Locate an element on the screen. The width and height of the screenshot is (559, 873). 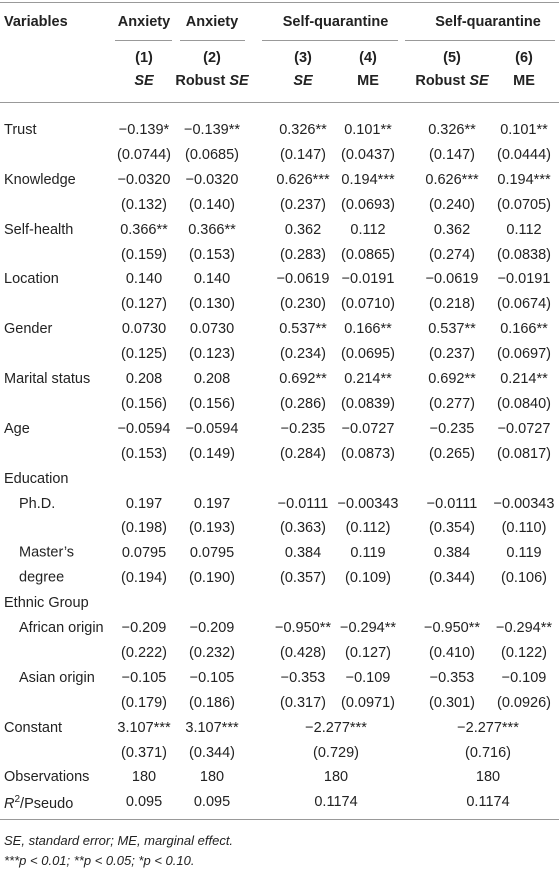
cell-se: (0.283) is located at coordinates (303, 254).